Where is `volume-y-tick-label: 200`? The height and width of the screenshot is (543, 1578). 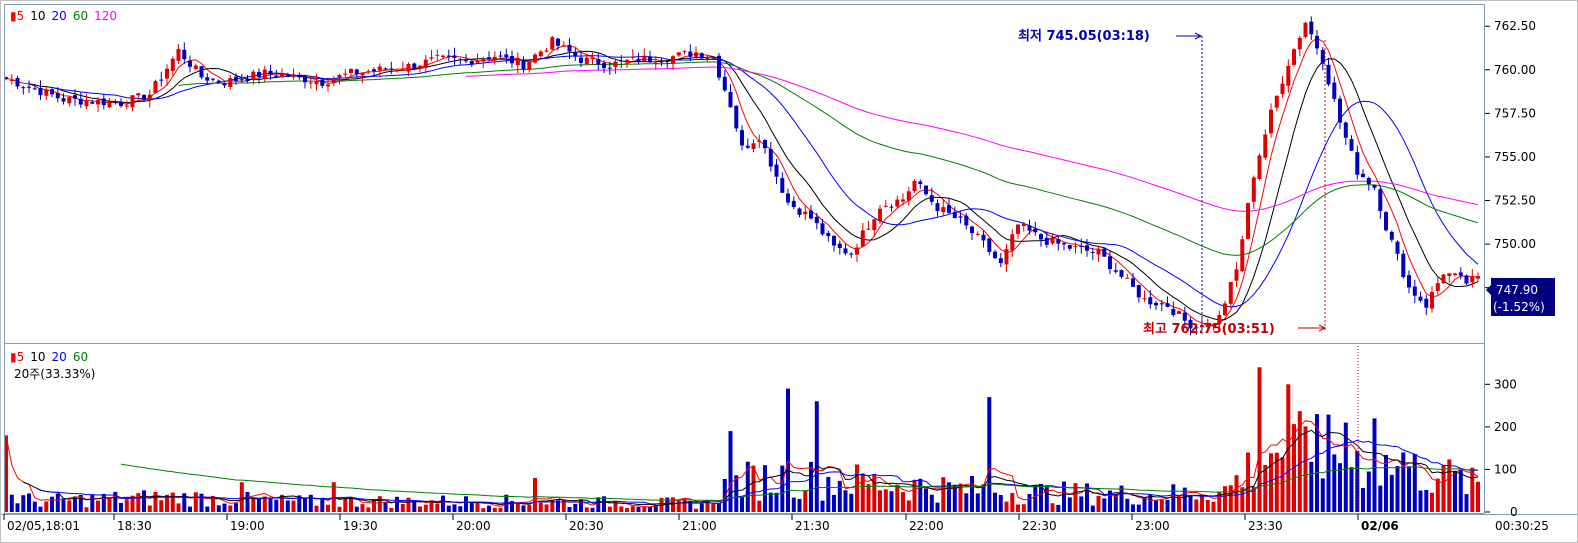 volume-y-tick-label: 200 is located at coordinates (1505, 427).